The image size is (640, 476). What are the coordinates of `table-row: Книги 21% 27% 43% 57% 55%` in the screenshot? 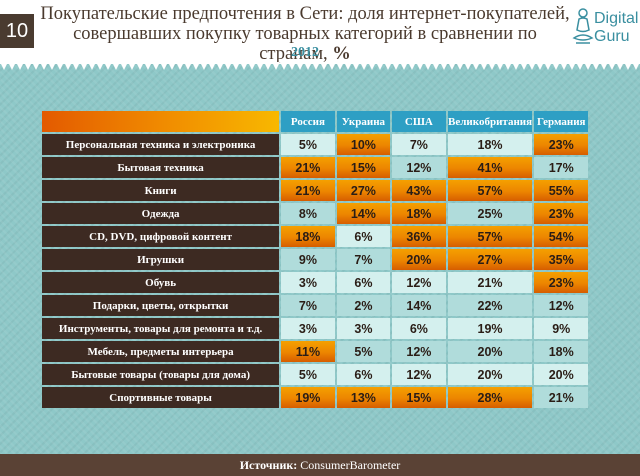 It's located at (315, 190).